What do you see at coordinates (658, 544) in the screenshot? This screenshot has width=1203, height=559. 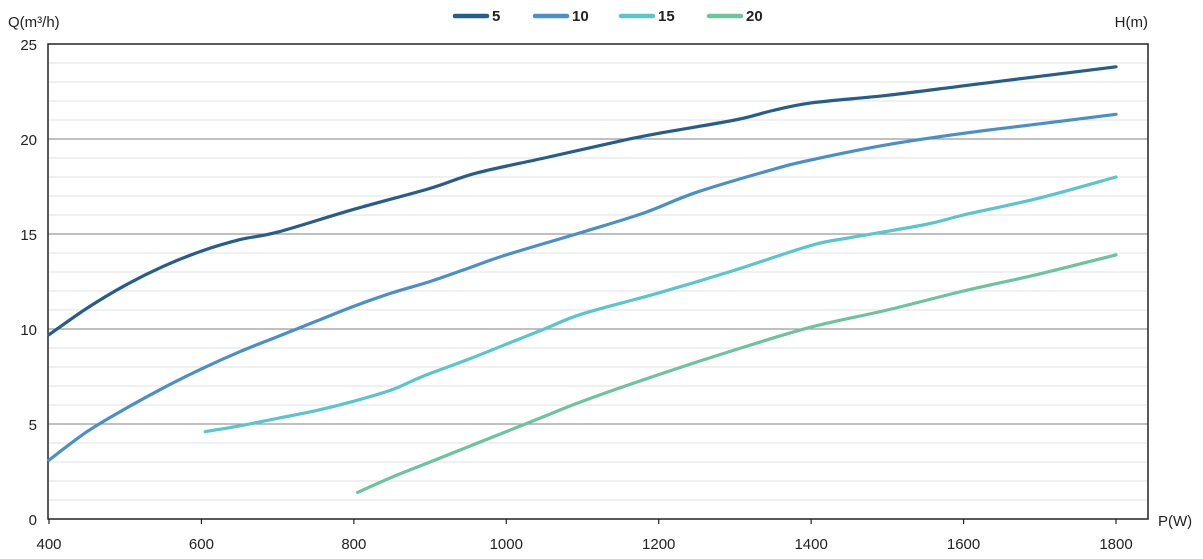 I see `x-tick-label: 1200` at bounding box center [658, 544].